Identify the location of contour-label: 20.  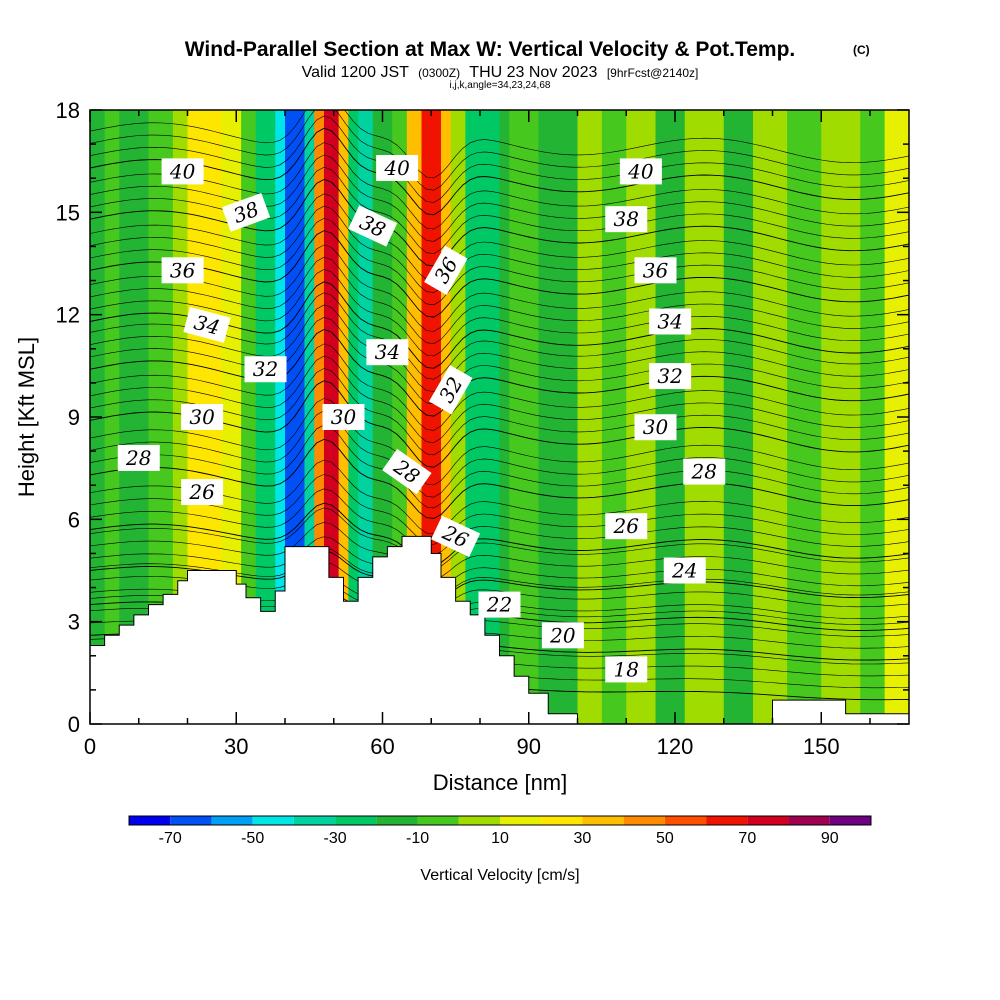
(562, 635).